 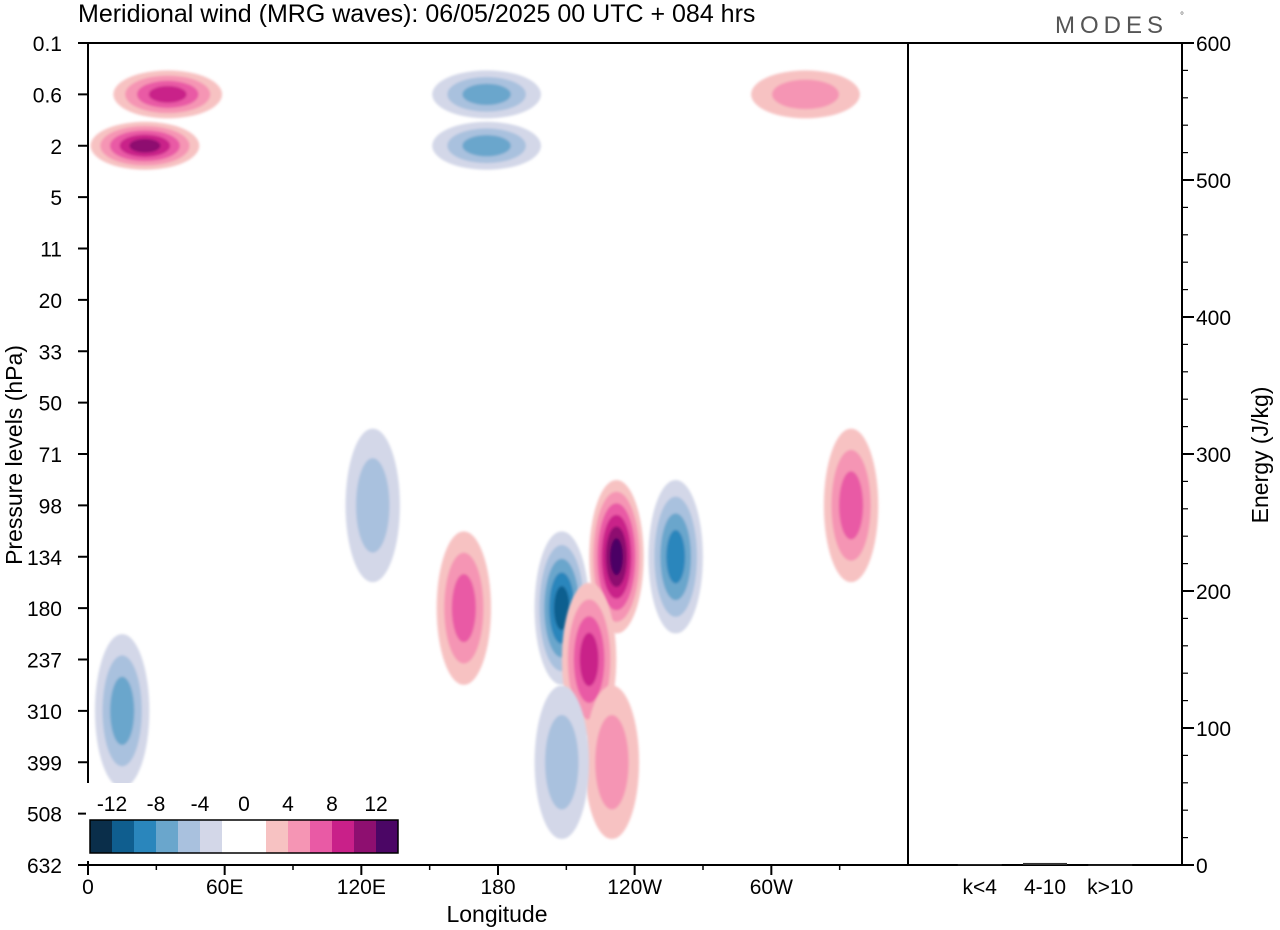 What do you see at coordinates (1182, 16) in the screenshot?
I see `modes-logo-mark: °` at bounding box center [1182, 16].